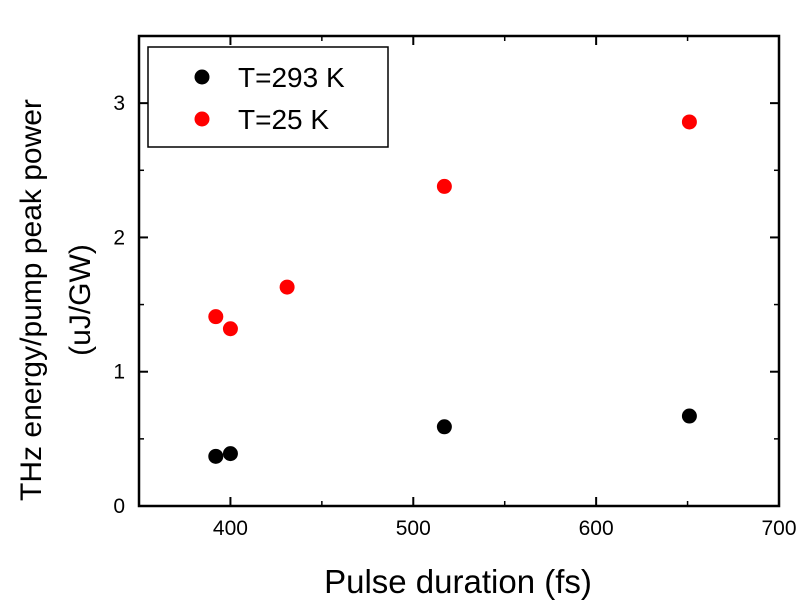 This screenshot has width=800, height=602. What do you see at coordinates (119, 506) in the screenshot?
I see `y-tick-label: 0` at bounding box center [119, 506].